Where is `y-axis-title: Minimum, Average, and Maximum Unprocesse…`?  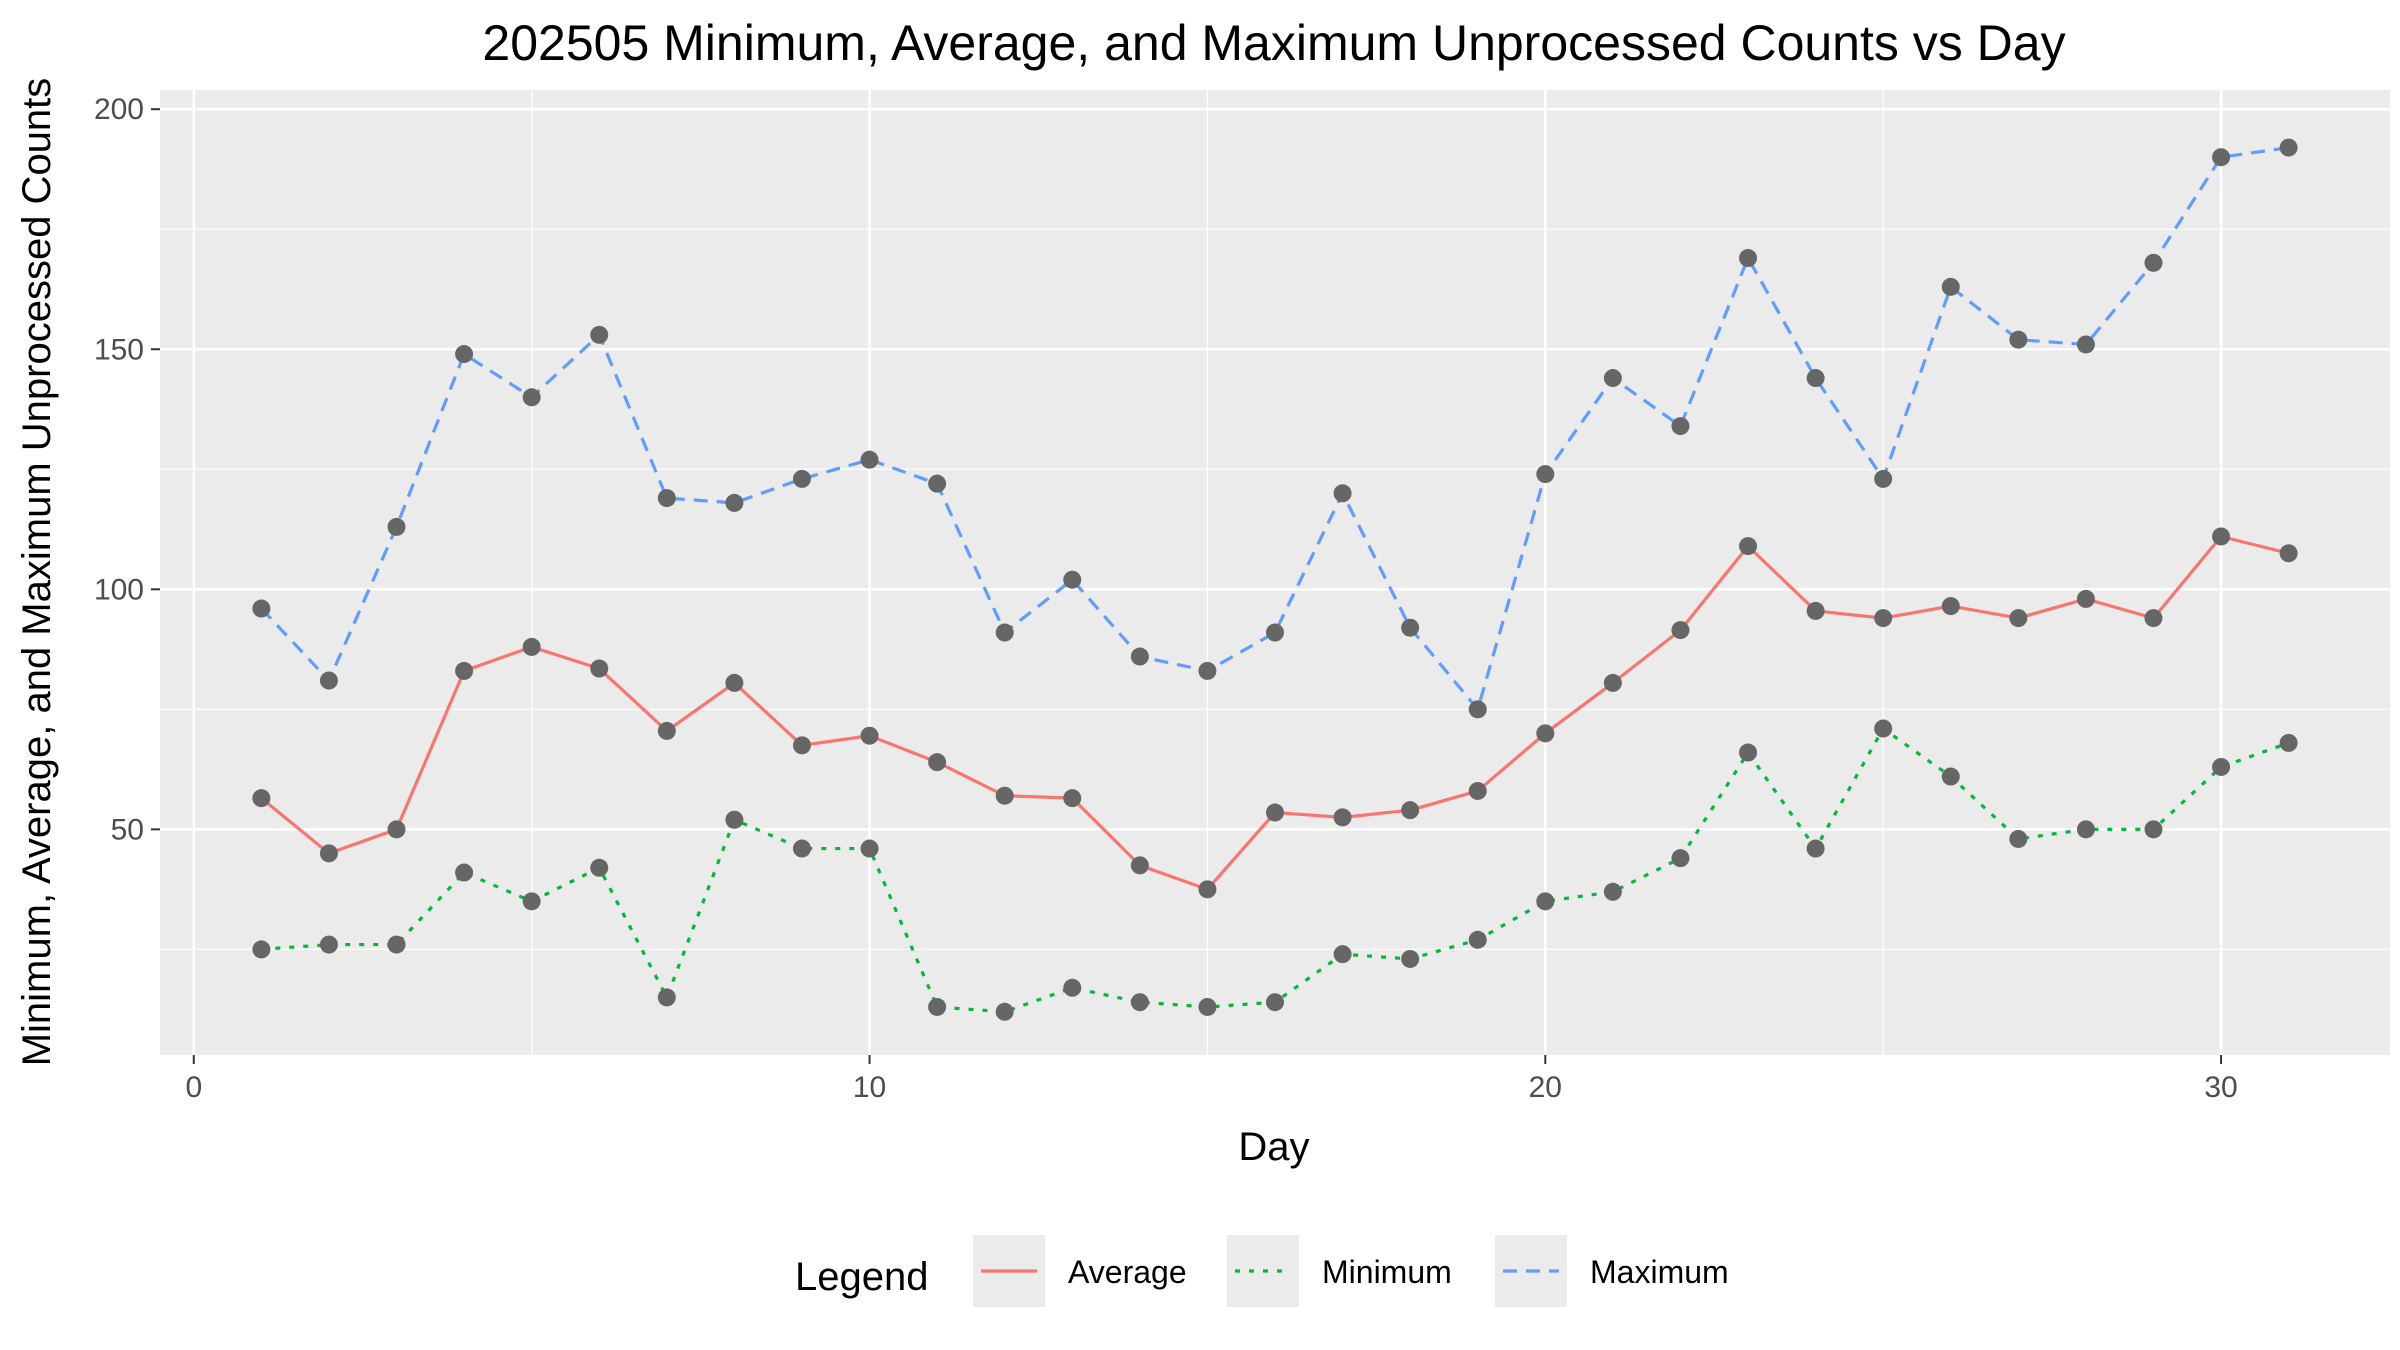
y-axis-title: Minimum, Average, and Maximum Unprocesse… is located at coordinates (37, 572).